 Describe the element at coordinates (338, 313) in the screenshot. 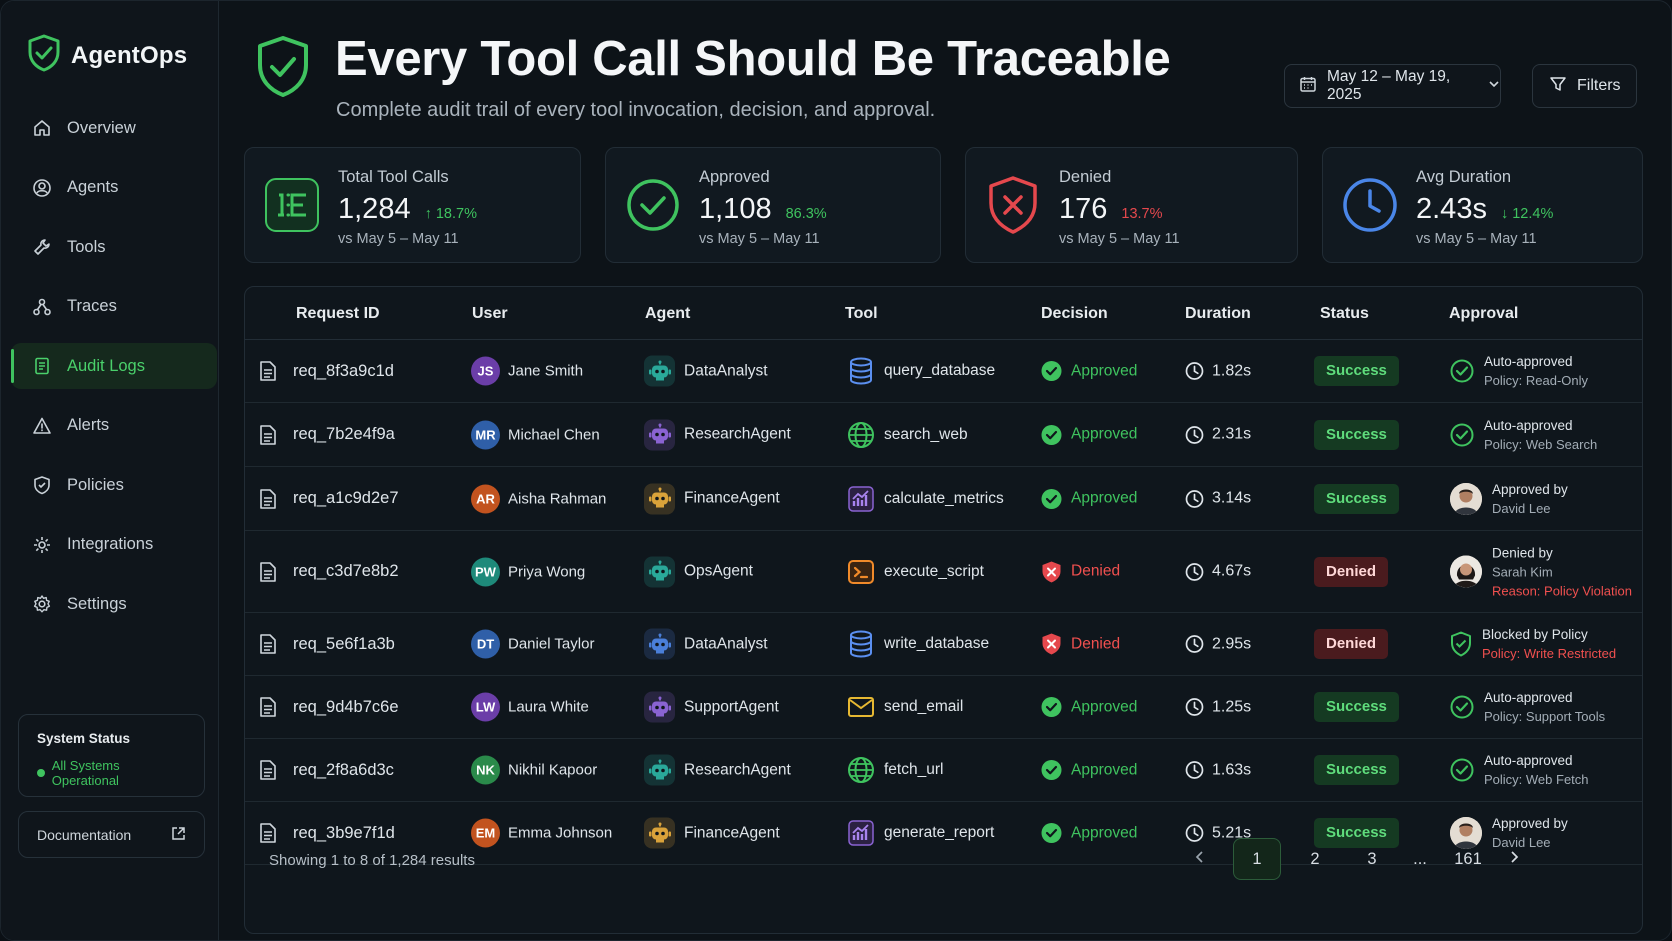

I see `column-header: Request ID` at that location.